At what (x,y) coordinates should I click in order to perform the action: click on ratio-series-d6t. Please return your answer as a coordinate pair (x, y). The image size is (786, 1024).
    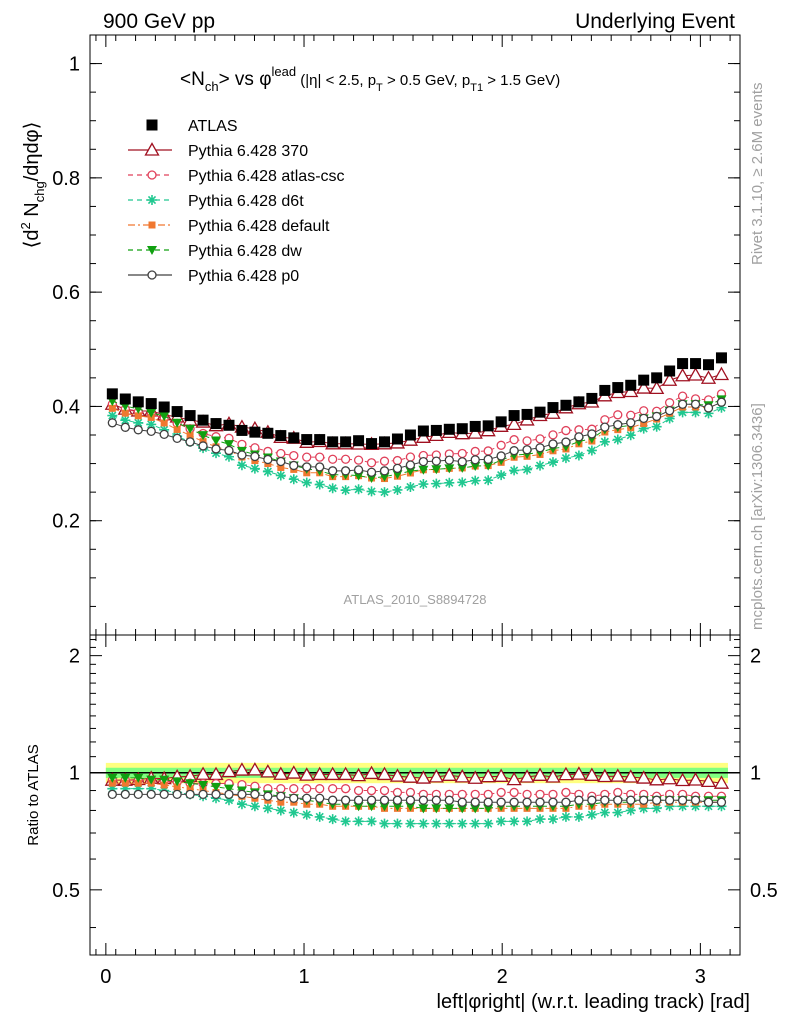
    Looking at the image, I should click on (417, 806).